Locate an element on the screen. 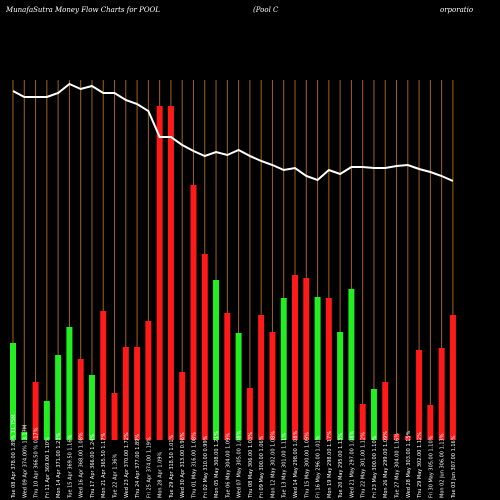 The width and height of the screenshot is (500, 500). x-tick-label: Mon 12 May 302.00 1.08% is located at coordinates (273, 464).